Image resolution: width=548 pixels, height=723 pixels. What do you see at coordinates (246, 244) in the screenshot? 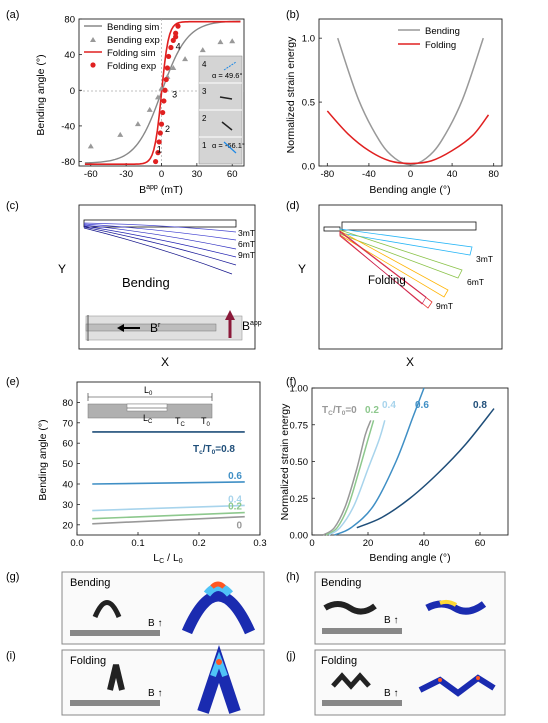
I see `field-label-c-6: 6mT` at bounding box center [246, 244].